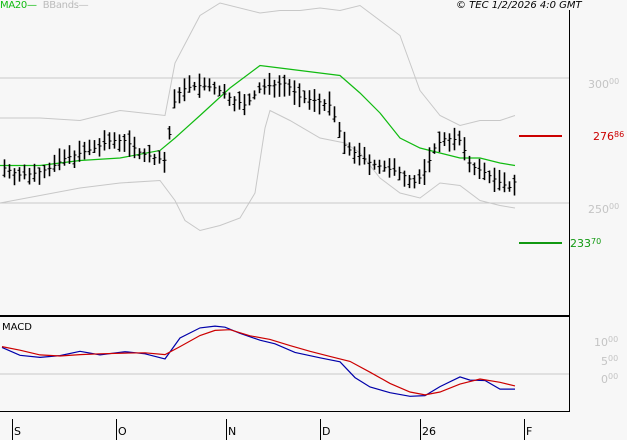 This screenshot has height=440, width=627. What do you see at coordinates (606, 342) in the screenshot?
I see `macd-tick-10: 1000` at bounding box center [606, 342].